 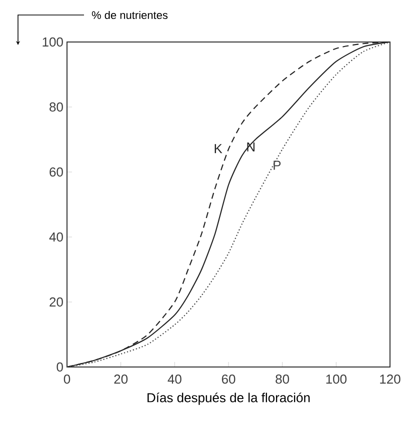 What do you see at coordinates (56, 302) in the screenshot?
I see `y-tick-label: 20` at bounding box center [56, 302].